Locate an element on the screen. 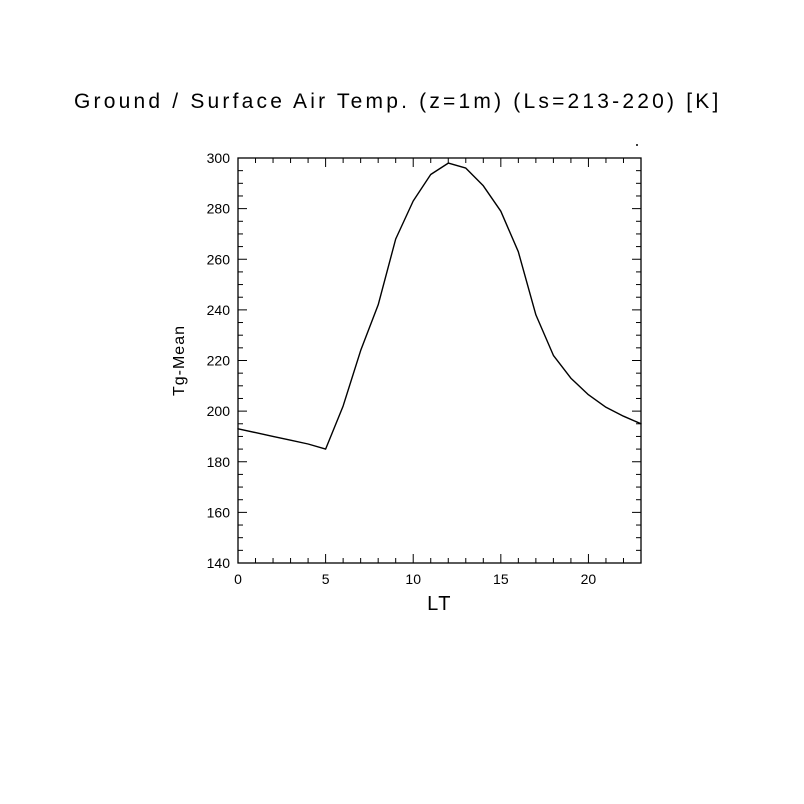 Image resolution: width=804 pixels, height=804 pixels. y-tick-label: 220 is located at coordinates (219, 361).